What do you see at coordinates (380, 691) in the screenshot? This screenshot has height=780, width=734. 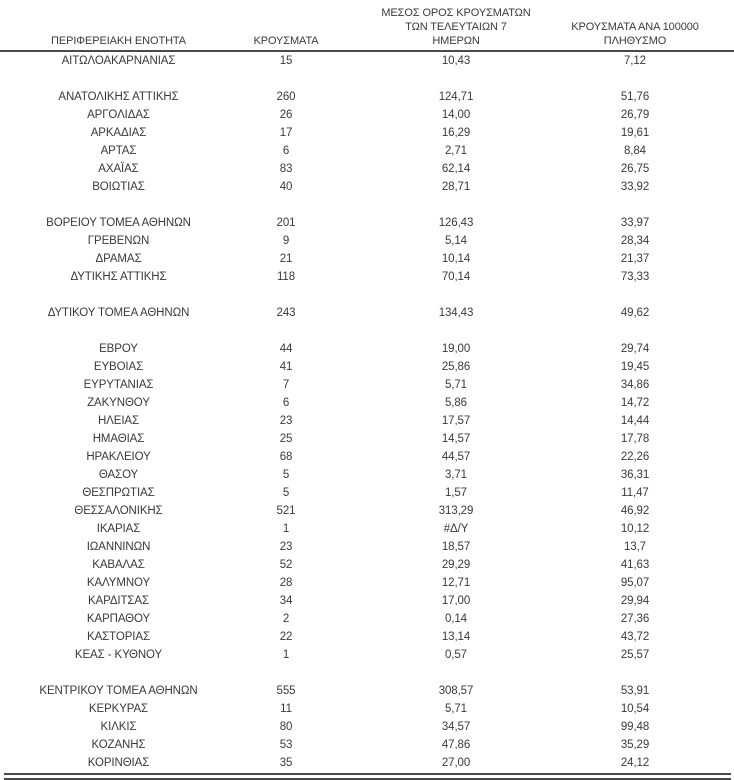 I see `table-row: ΚΕΝΤΡΙΚΟΥ ΤΟΜΕΑ ΑΘΗΝΩΝ 555 308,57 53,91` at bounding box center [380, 691].